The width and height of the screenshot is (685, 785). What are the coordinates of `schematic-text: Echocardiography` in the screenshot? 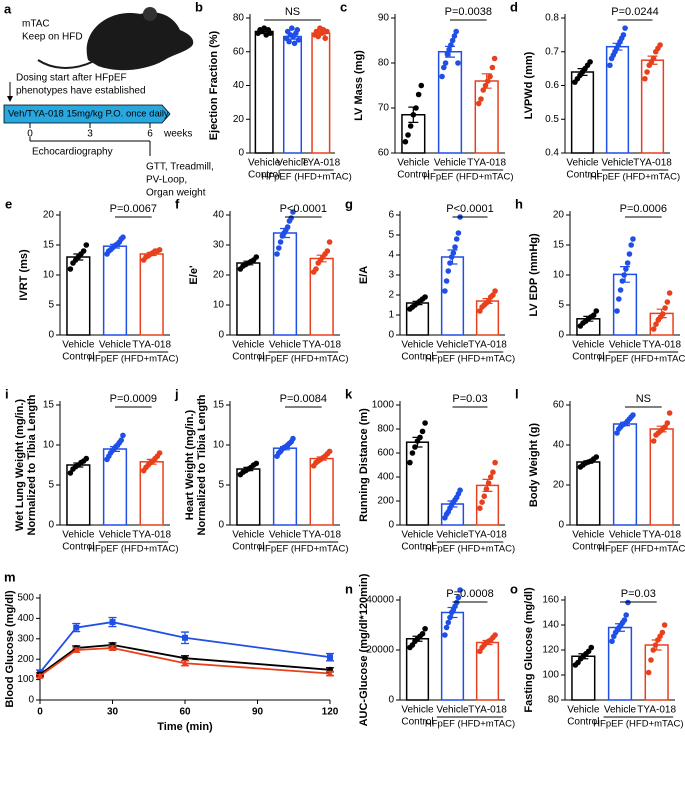 It's located at (72, 152).